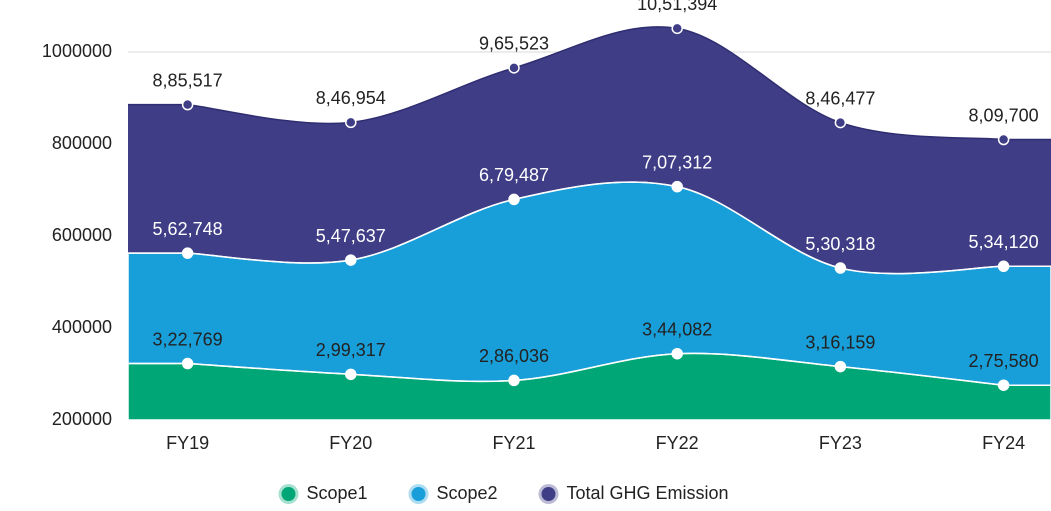  I want to click on x-tick-label: FY20, so click(350, 443).